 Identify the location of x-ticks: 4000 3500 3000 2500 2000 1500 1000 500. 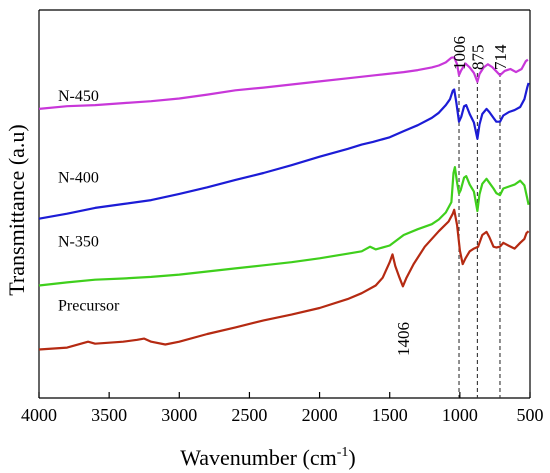
(282, 408).